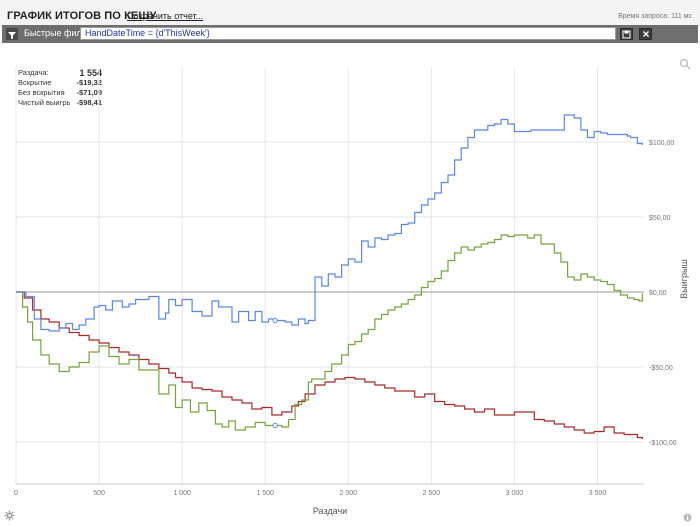 Image resolution: width=700 pixels, height=527 pixels. What do you see at coordinates (684, 278) in the screenshot?
I see `y-axis-label: Выигрыш` at bounding box center [684, 278].